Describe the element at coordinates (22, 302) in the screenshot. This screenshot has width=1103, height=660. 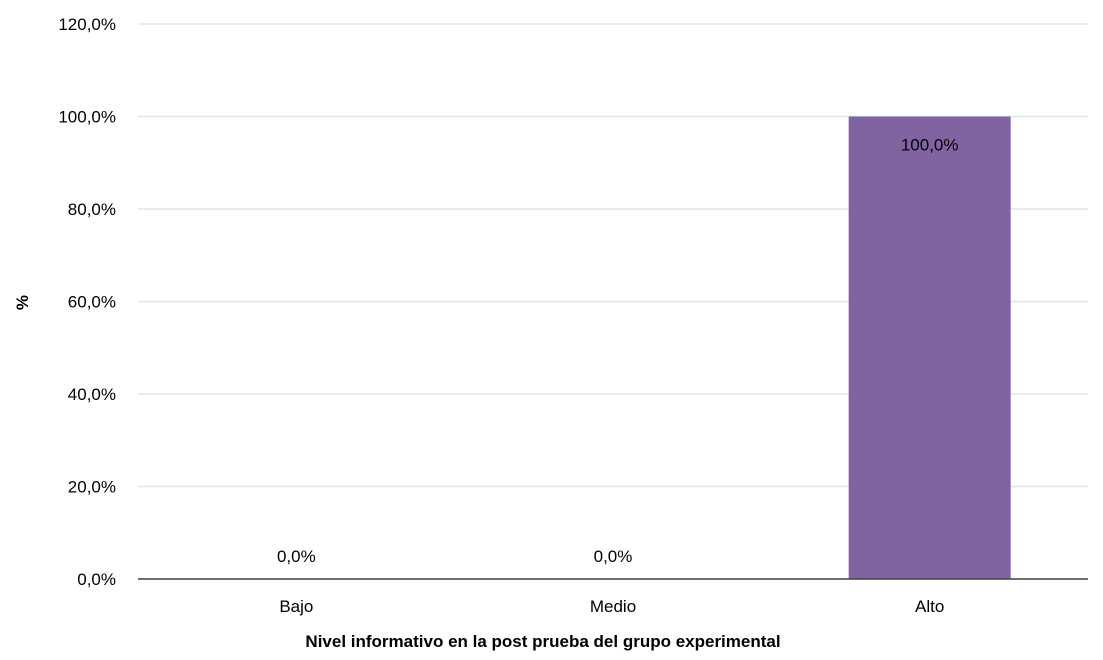
I see `y-axis-title: %` at that location.